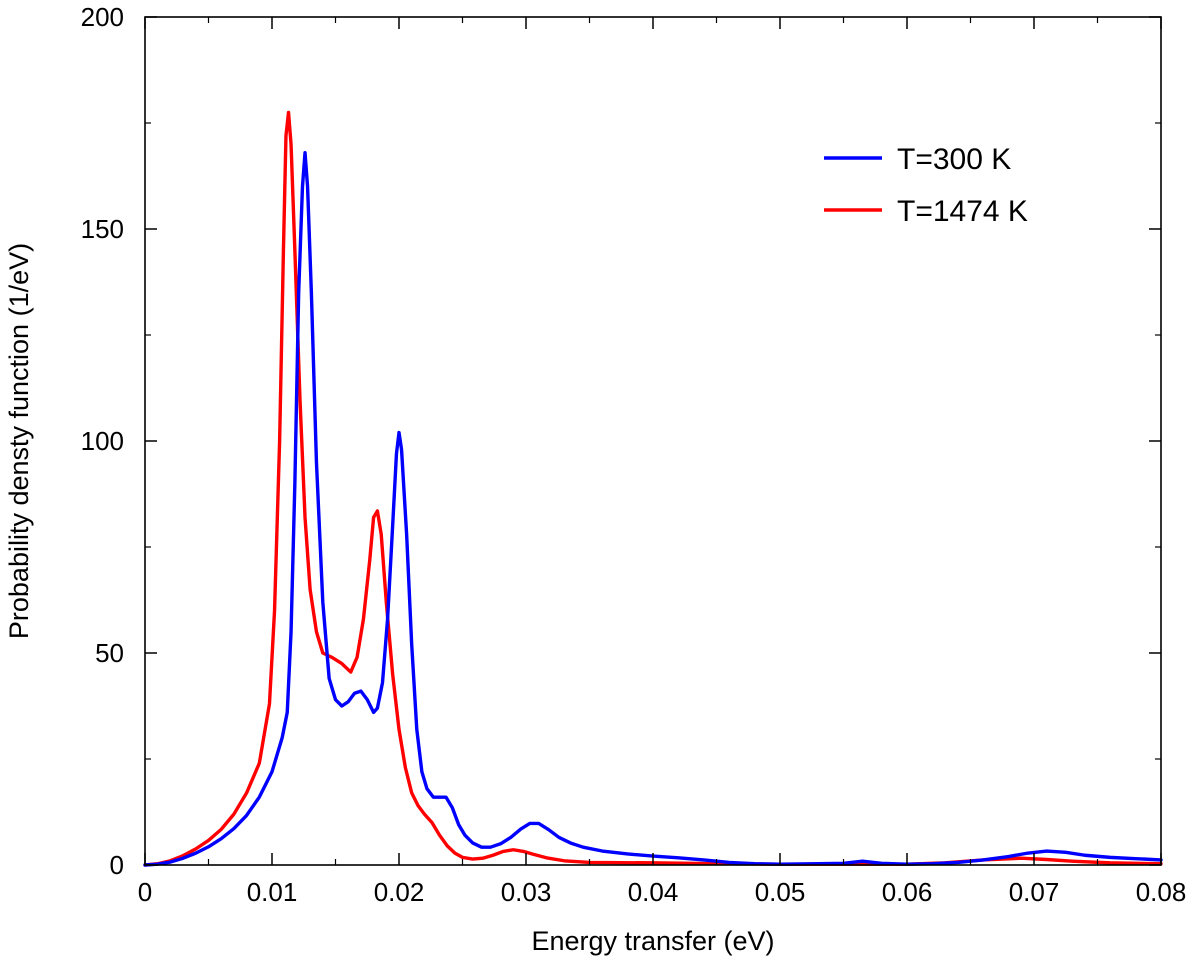 The image size is (1200, 965). What do you see at coordinates (109, 653) in the screenshot?
I see `y-tick-label: 50` at bounding box center [109, 653].